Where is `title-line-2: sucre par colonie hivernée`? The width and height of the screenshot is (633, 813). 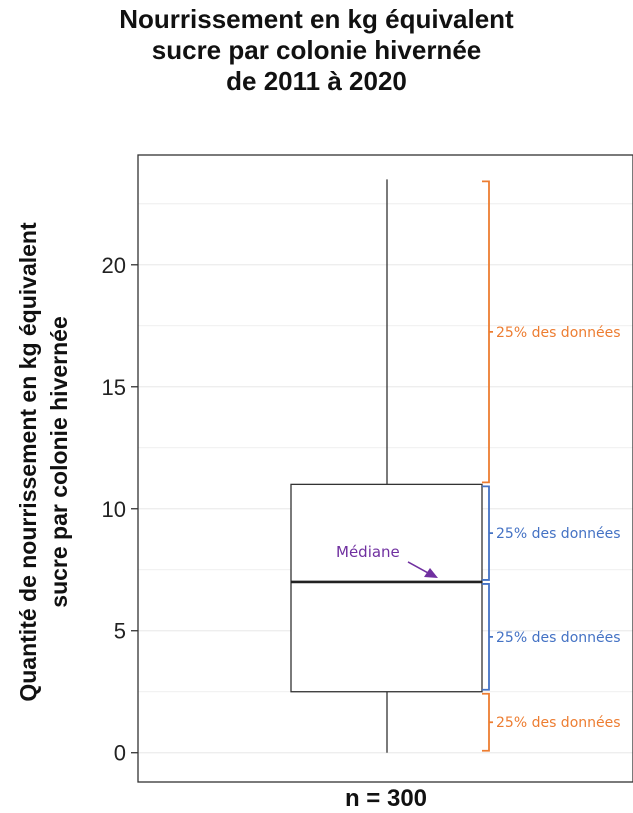
title-line-2: sucre par colonie hivernée is located at coordinates (316, 50).